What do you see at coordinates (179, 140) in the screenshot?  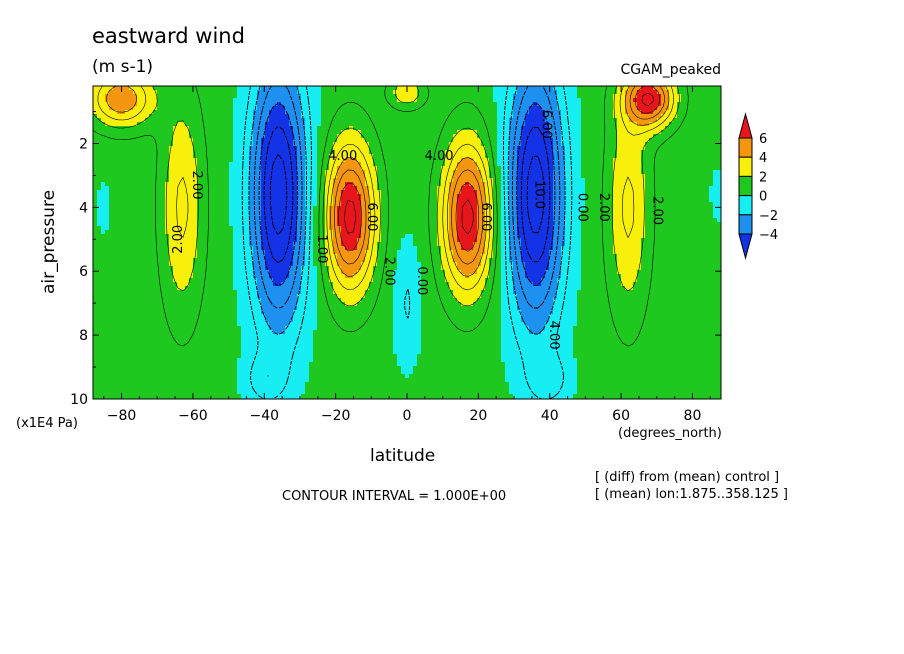 I see `field-cell-2062` at bounding box center [179, 140].